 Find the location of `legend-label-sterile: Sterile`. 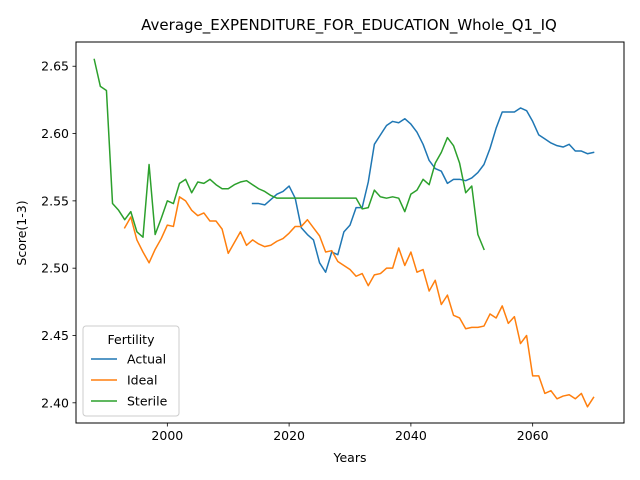

legend-label-sterile: Sterile is located at coordinates (147, 401).